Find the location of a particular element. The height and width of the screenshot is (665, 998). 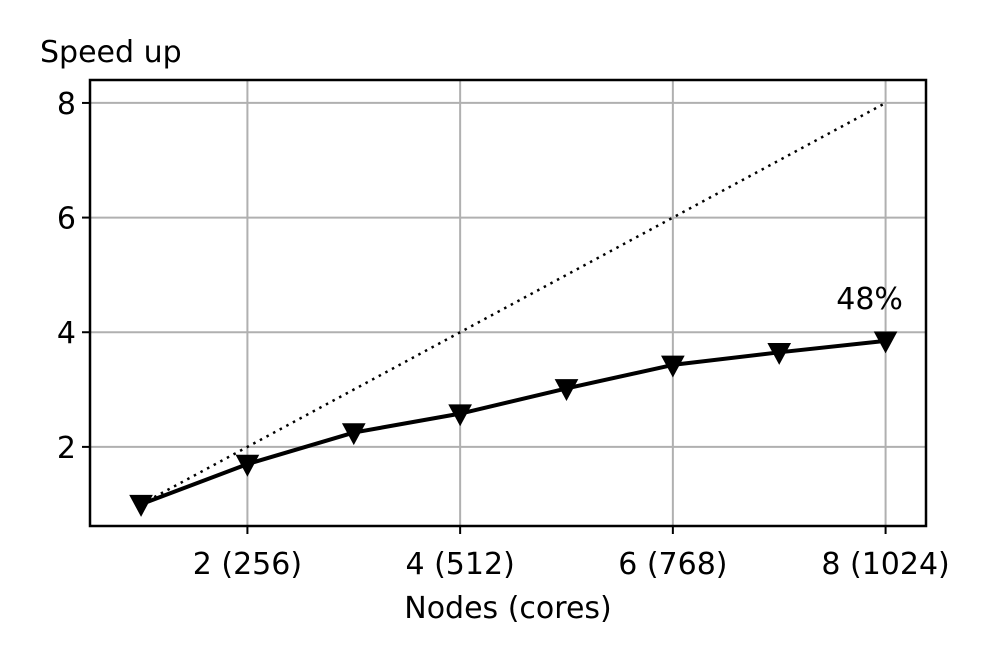

y-tick-label: 6 is located at coordinates (66, 219).